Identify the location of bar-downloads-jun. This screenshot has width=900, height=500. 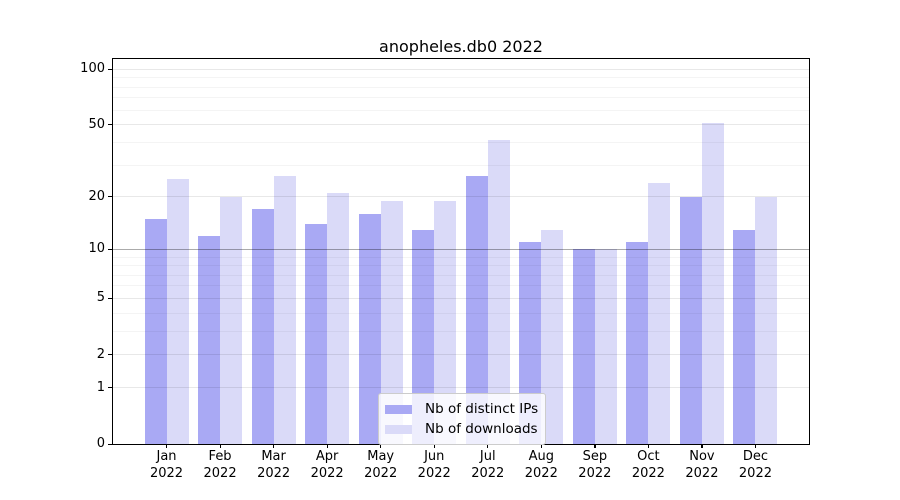
(445, 322).